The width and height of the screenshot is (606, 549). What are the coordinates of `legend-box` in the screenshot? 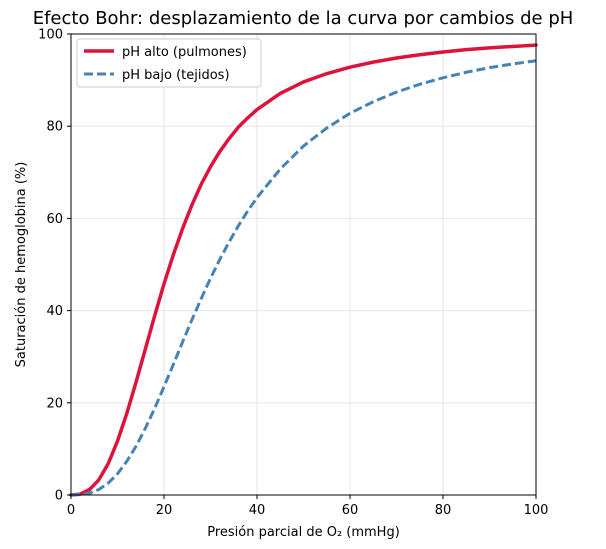 It's located at (169, 63).